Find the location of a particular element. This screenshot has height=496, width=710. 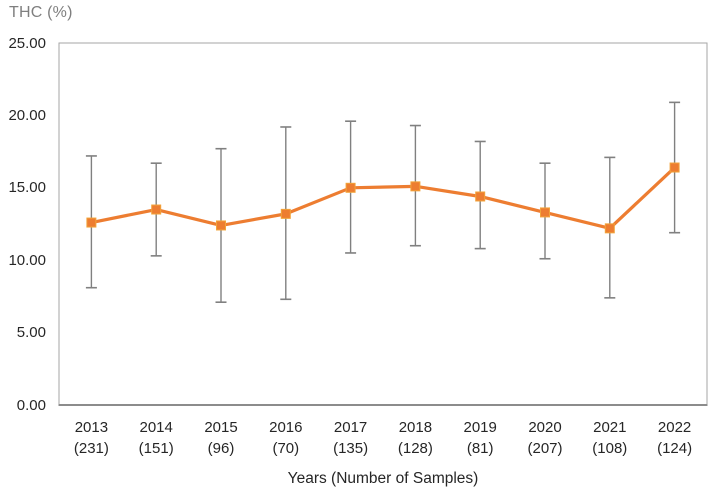

y-tick-label-20.00: 20.00 is located at coordinates (27, 115).